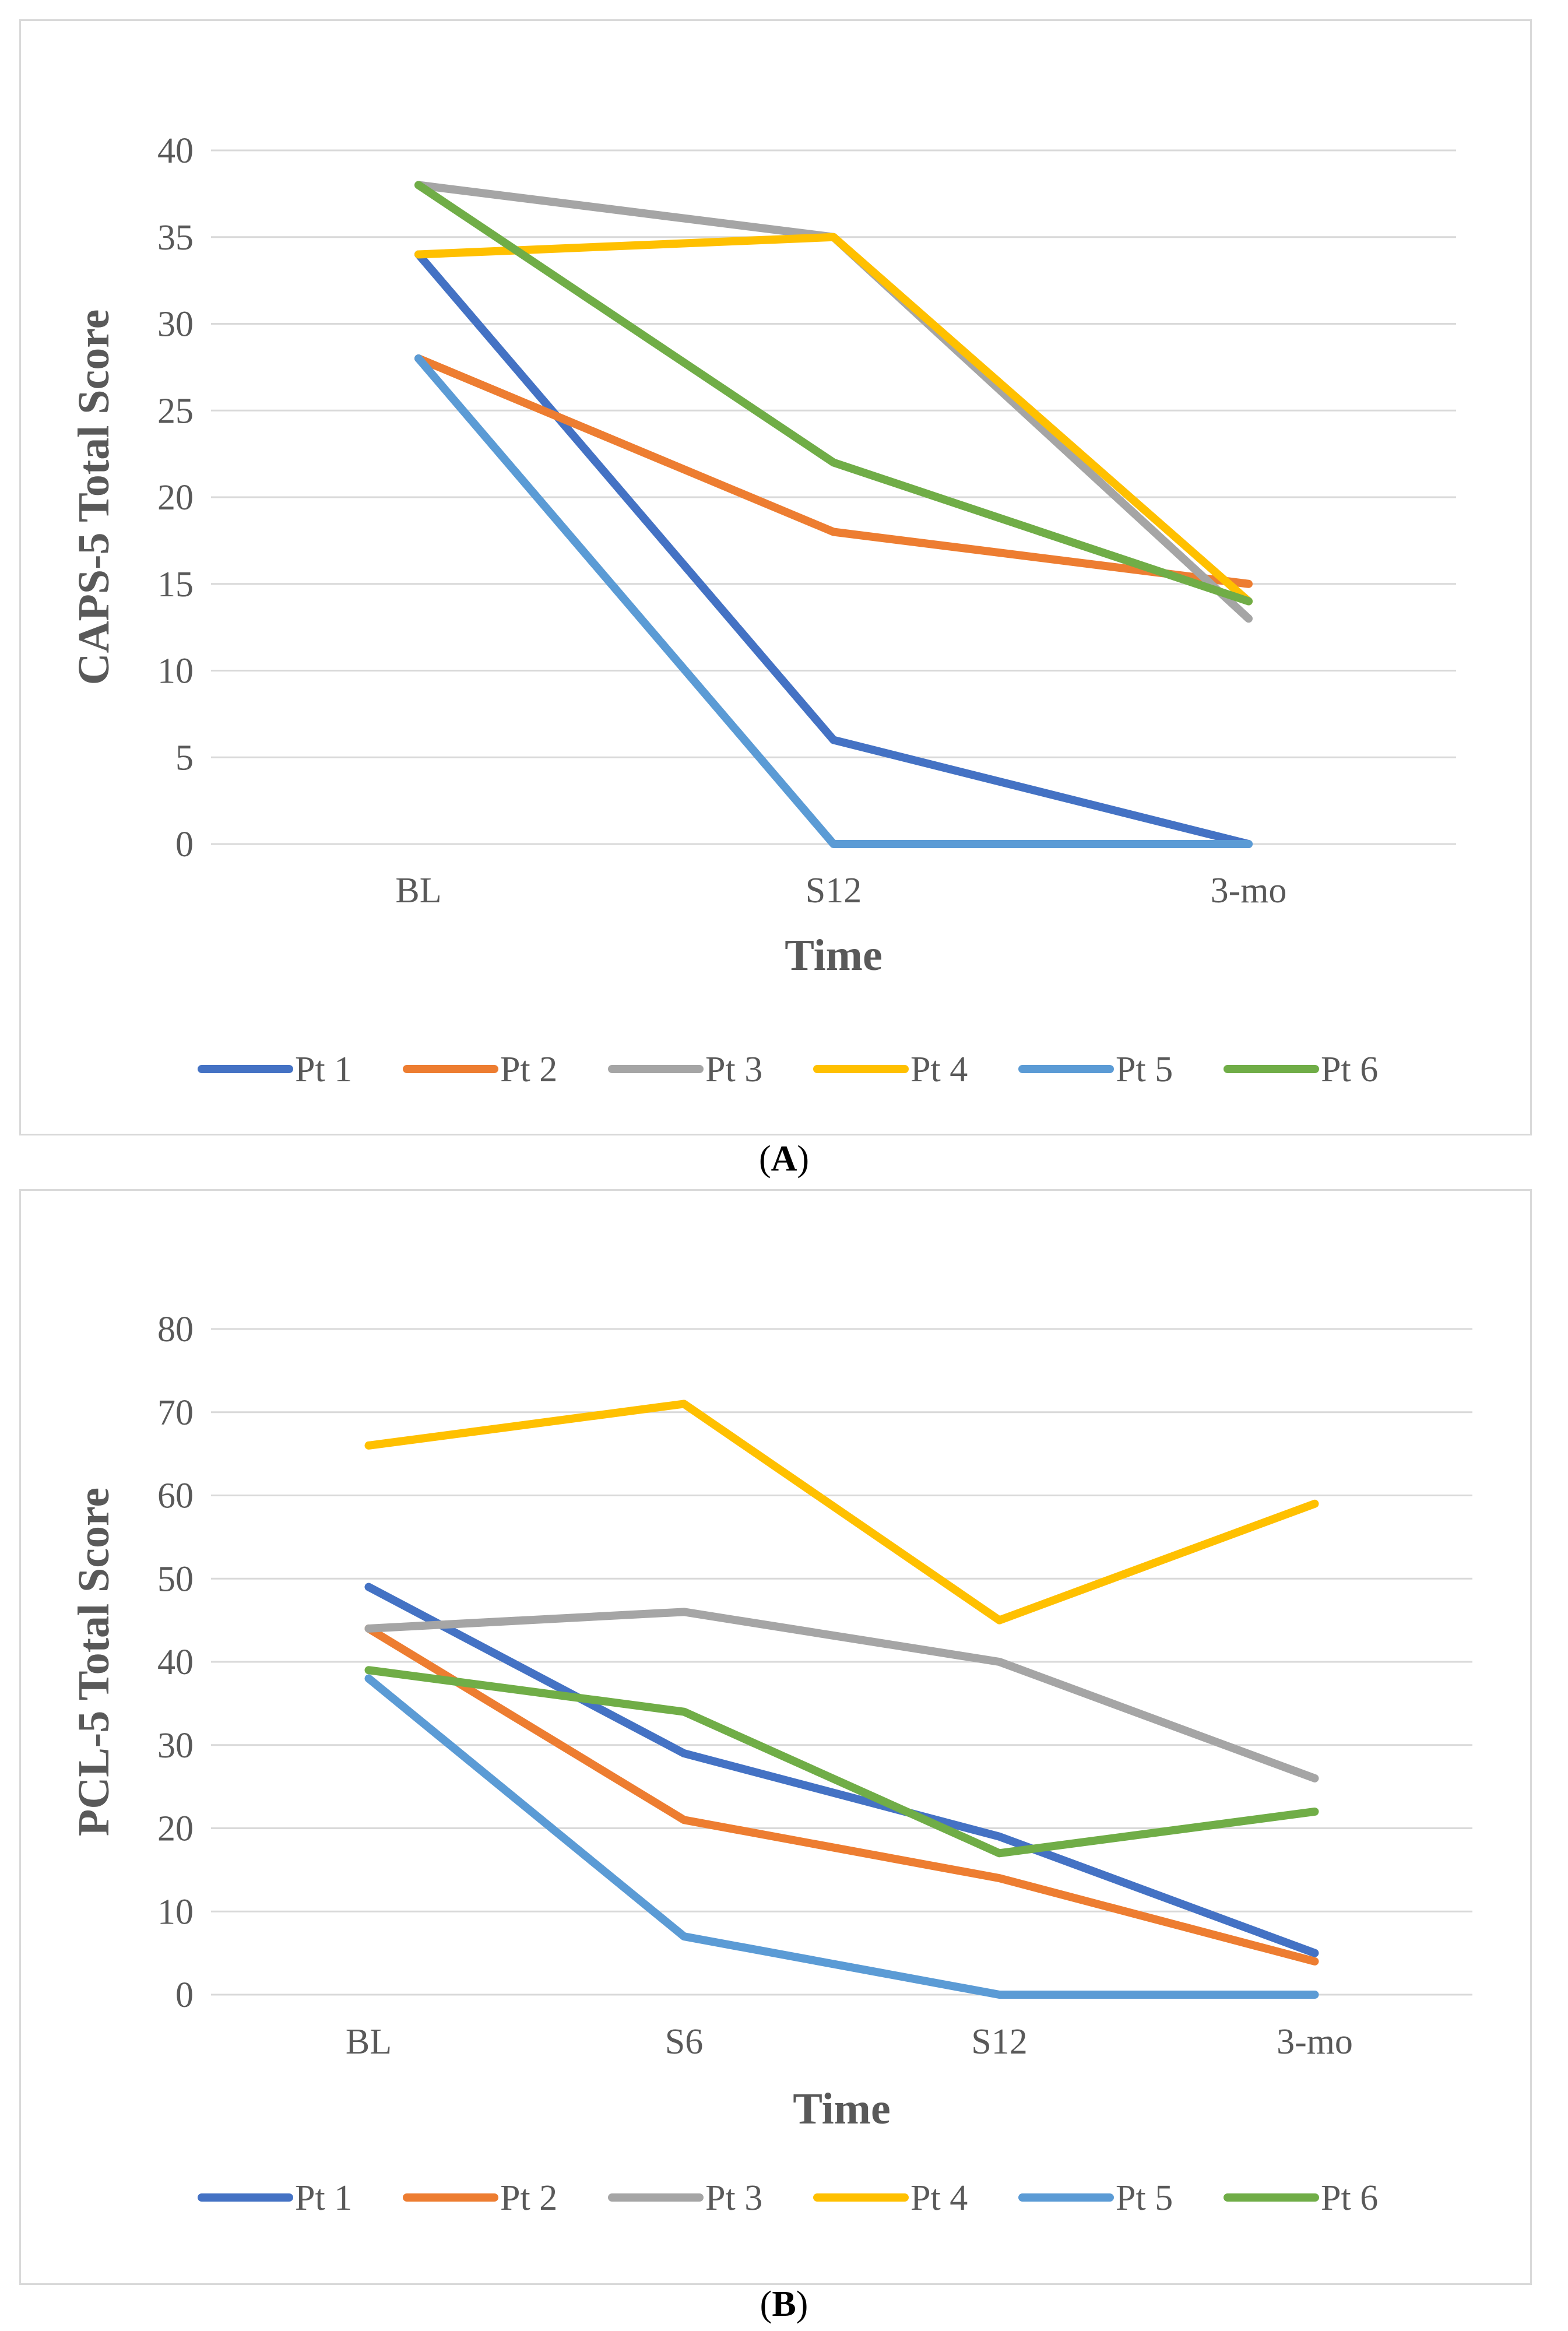  What do you see at coordinates (175, 1329) in the screenshot?
I see `y-tick-label: 80` at bounding box center [175, 1329].